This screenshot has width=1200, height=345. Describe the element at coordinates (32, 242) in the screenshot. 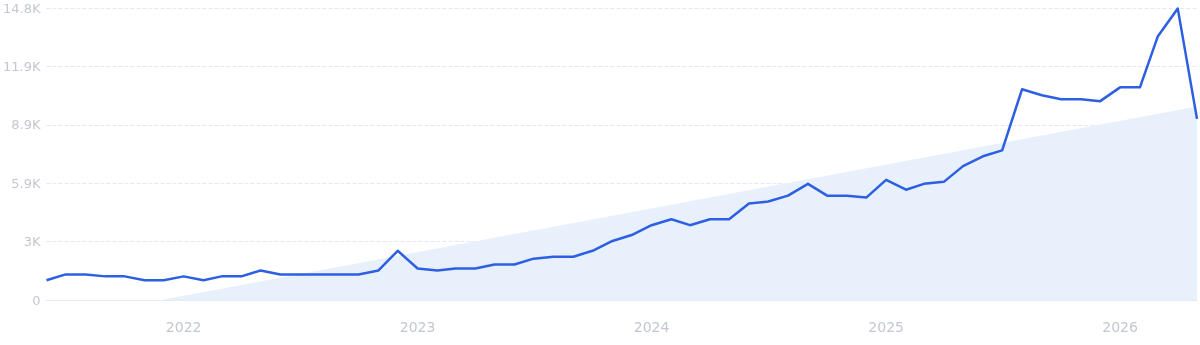

I see `y-tick-label: 3K` at that location.